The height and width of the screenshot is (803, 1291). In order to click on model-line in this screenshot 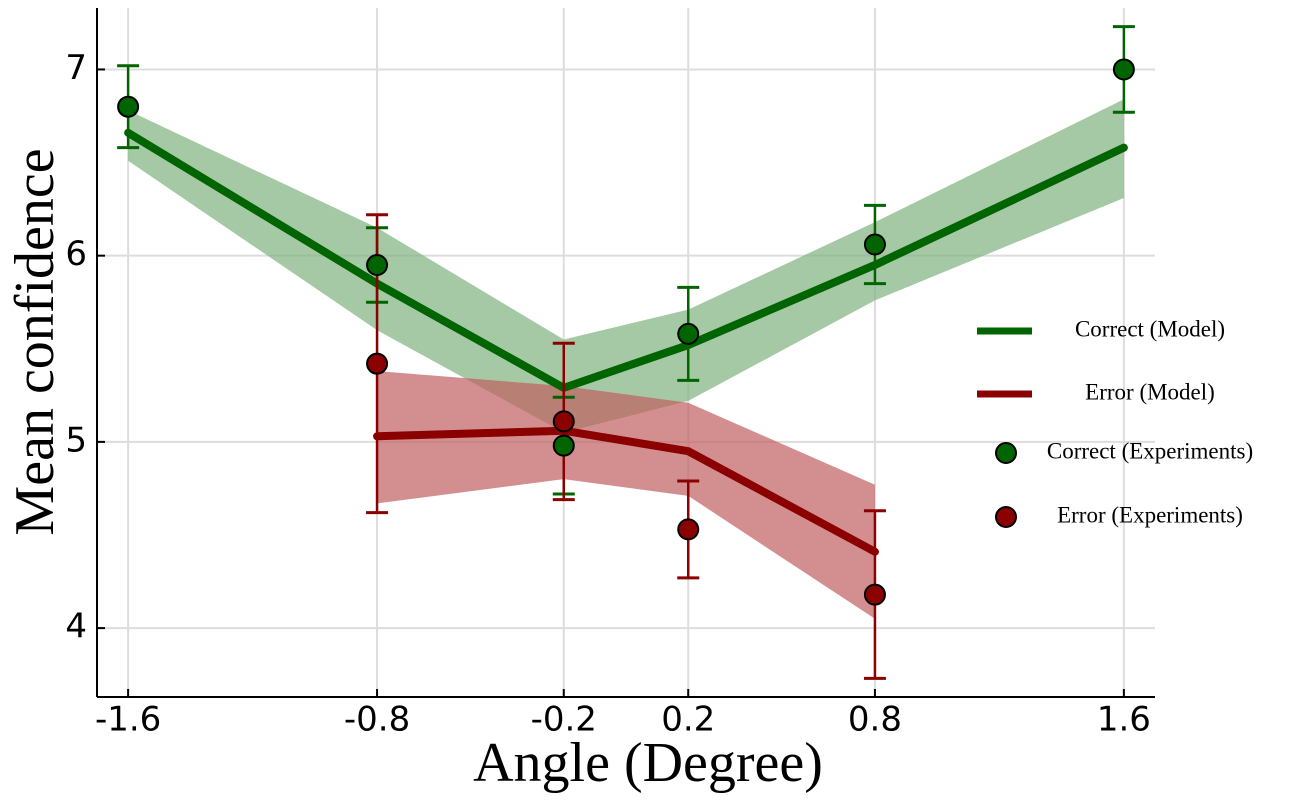, I will do `click(626, 491)`.